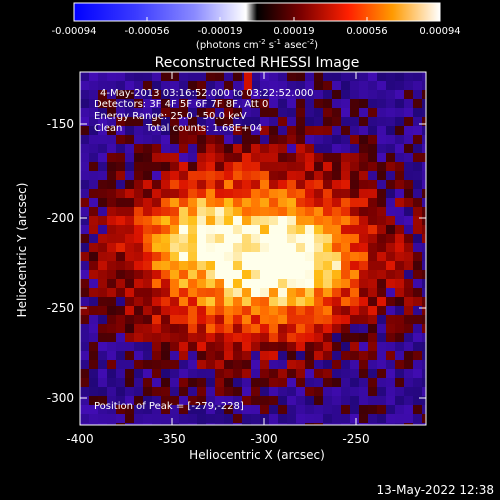 The image size is (500, 500). Describe the element at coordinates (170, 116) in the screenshot. I see `energy-range-text: Energy Range: 25.0 - 50.0 keV` at that location.